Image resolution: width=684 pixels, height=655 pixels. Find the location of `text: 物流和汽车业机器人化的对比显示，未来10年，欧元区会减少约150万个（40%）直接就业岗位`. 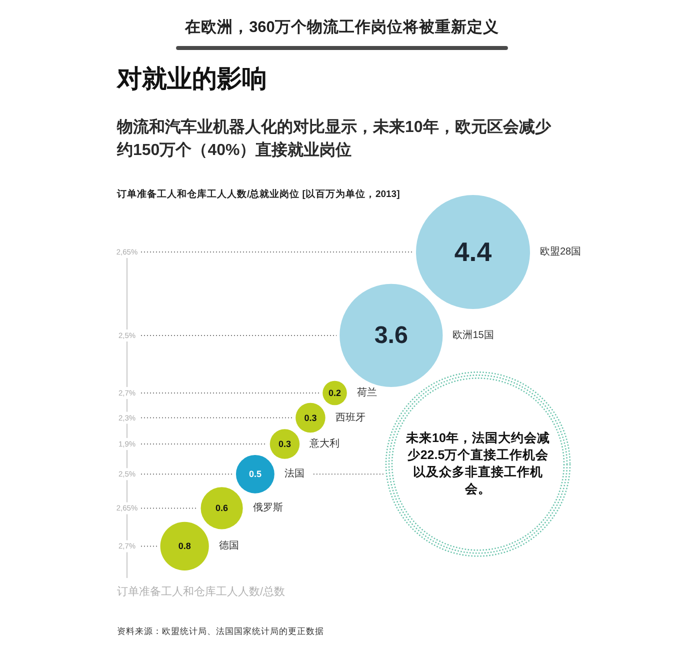

text: 物流和汽车业机器人化的对比显示，未来10年，欧元区会减少约150万个（40%）直接就业岗位 is located at coordinates (334, 139).